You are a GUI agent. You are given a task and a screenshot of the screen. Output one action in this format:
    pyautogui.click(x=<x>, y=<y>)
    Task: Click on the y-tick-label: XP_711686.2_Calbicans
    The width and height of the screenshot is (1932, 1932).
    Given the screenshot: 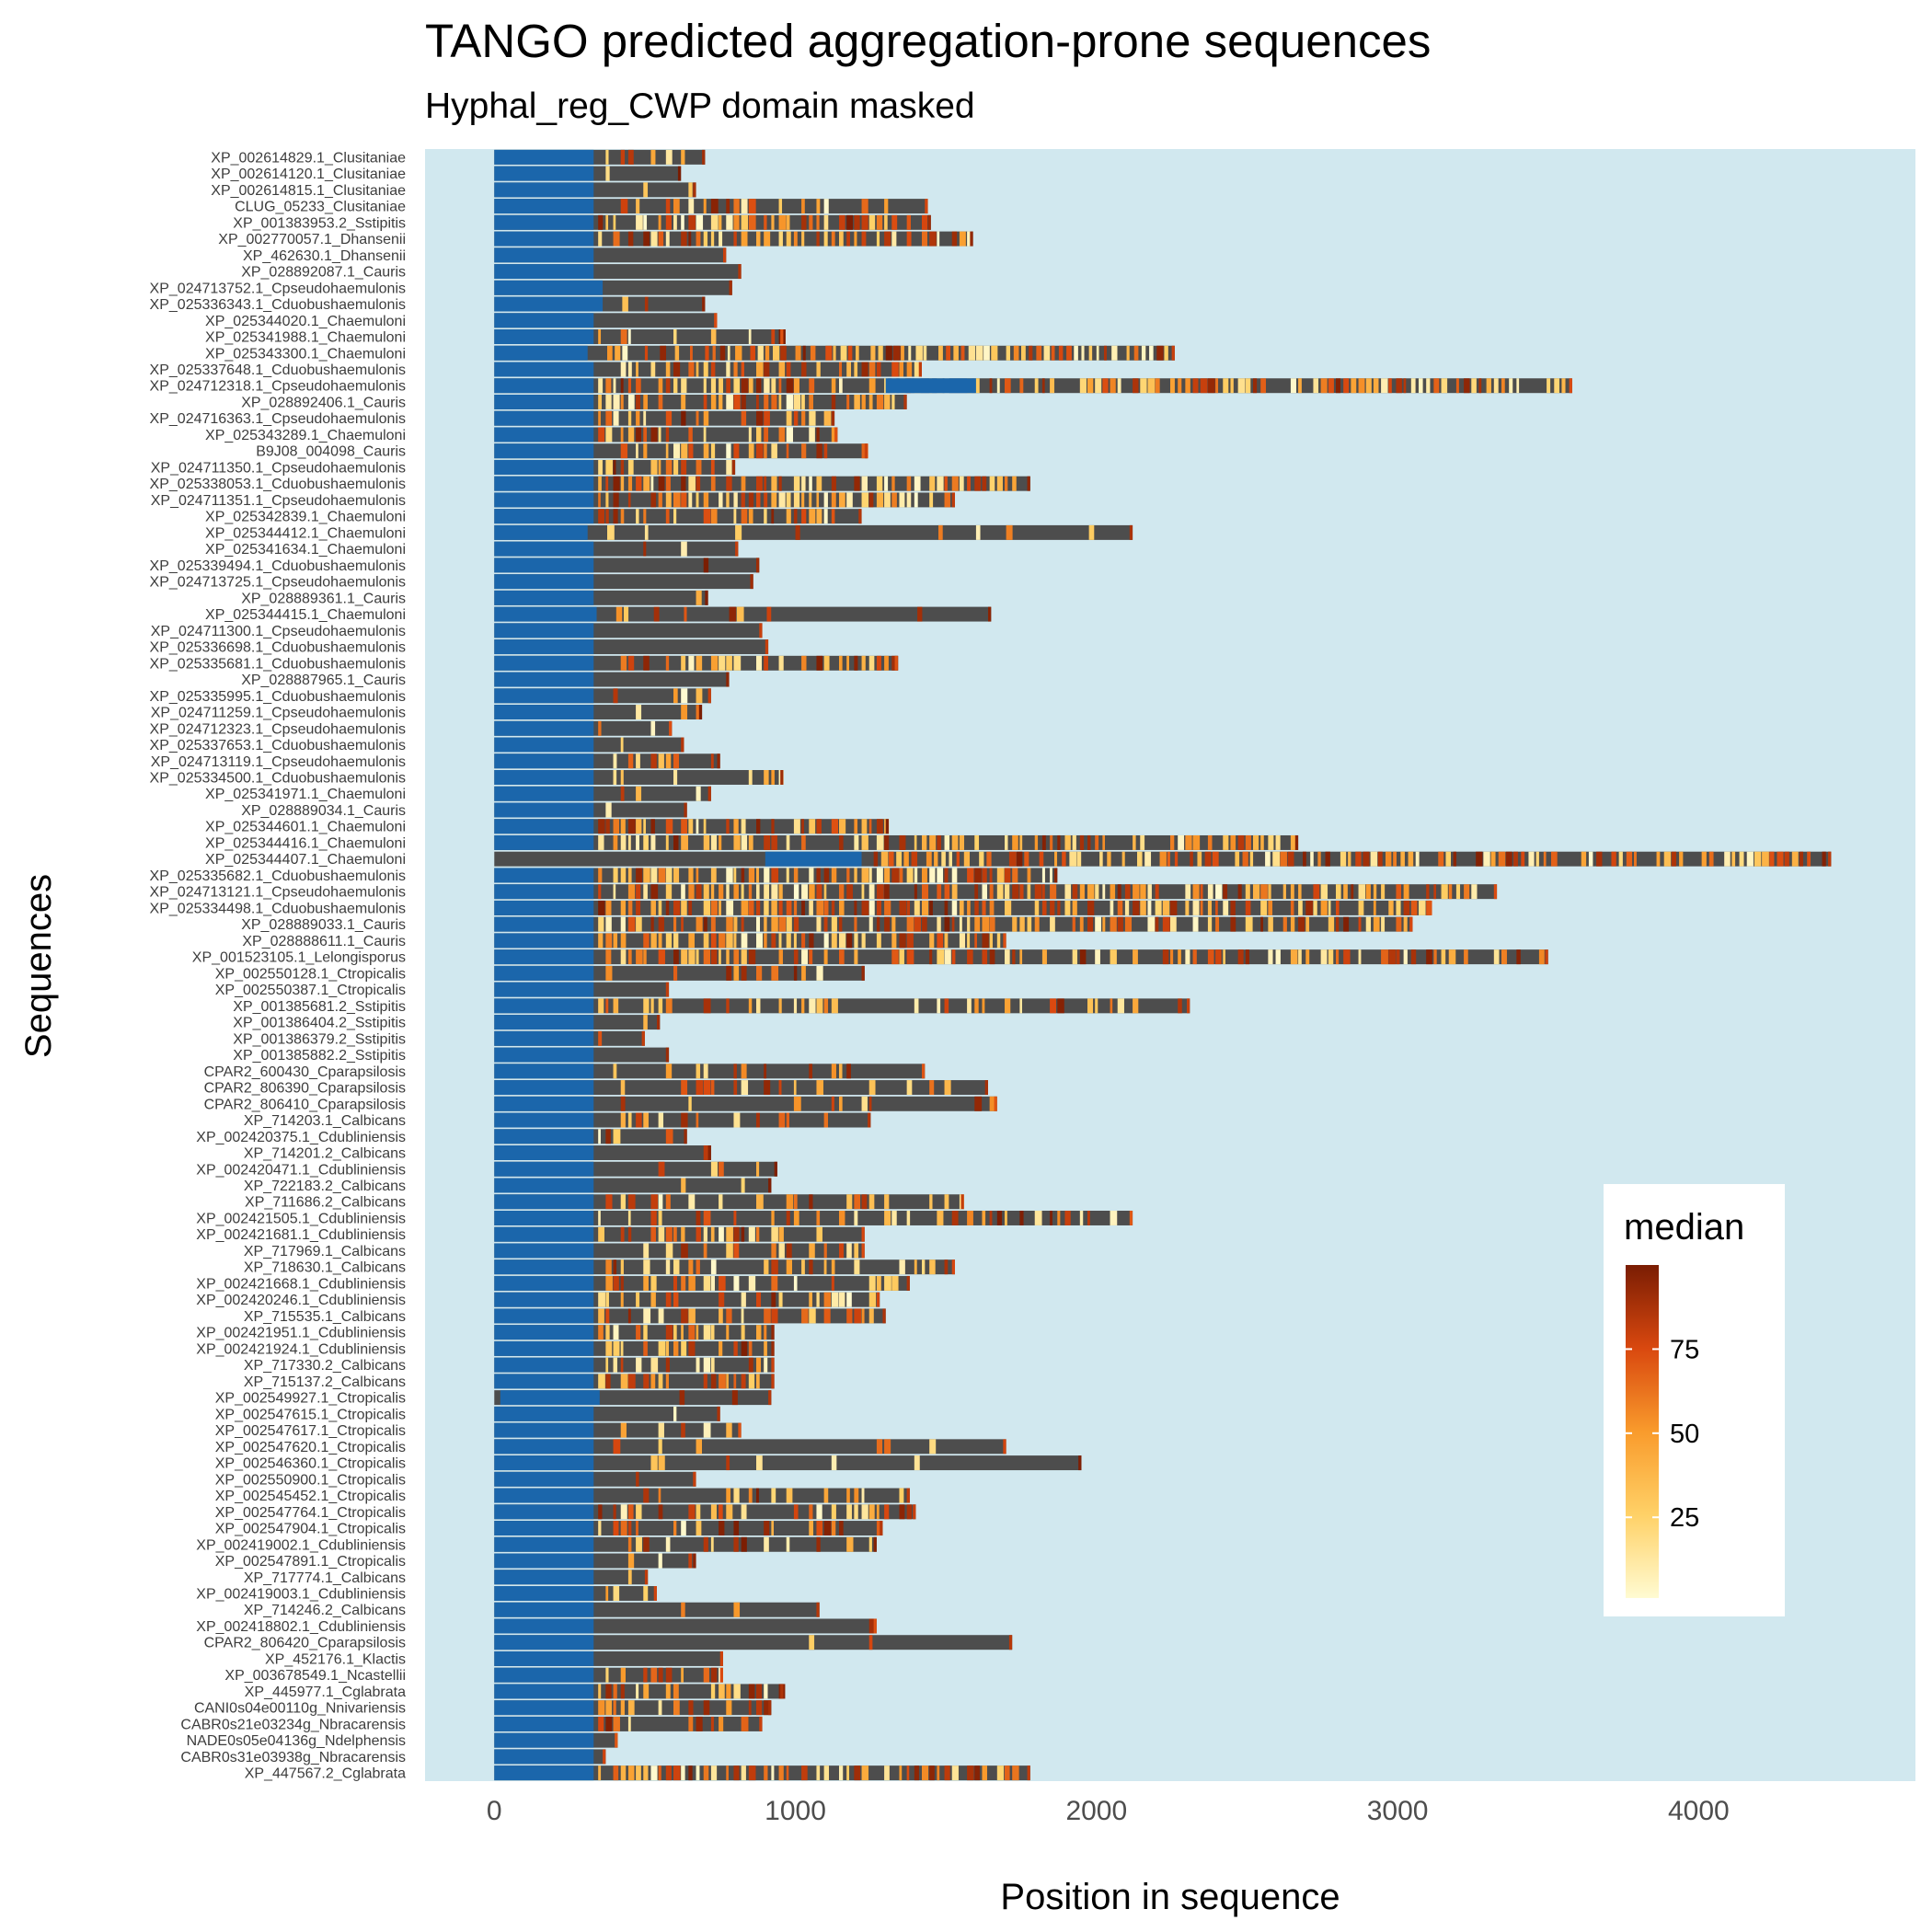 What is the action you would take?
    pyautogui.click(x=325, y=1203)
    